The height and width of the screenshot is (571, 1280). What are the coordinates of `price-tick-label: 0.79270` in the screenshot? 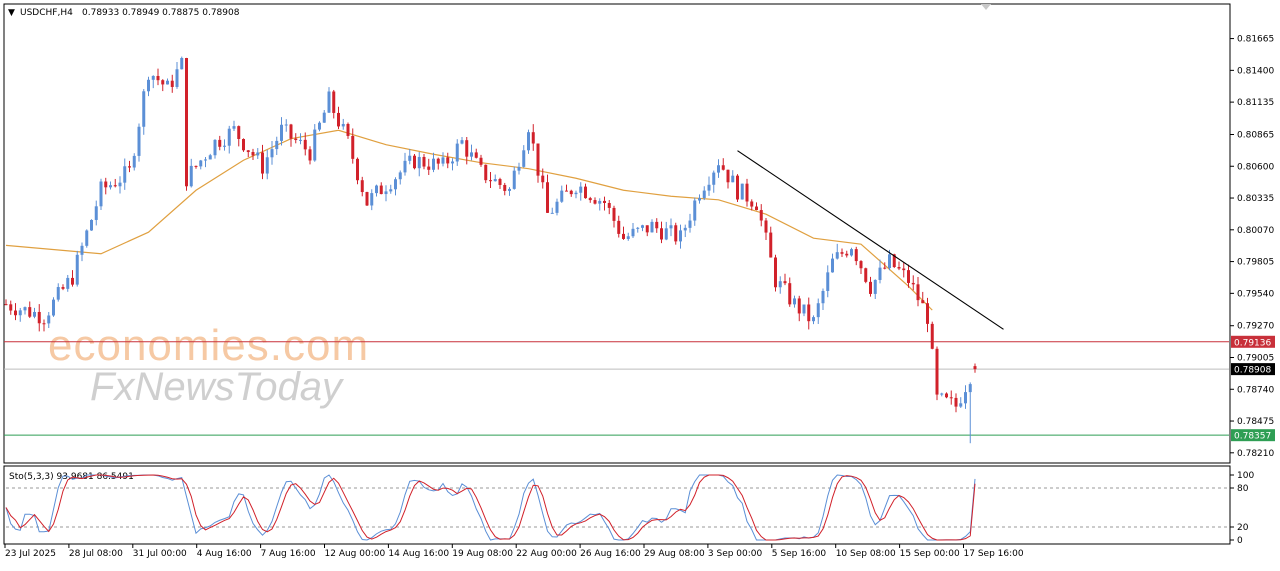 It's located at (1255, 327).